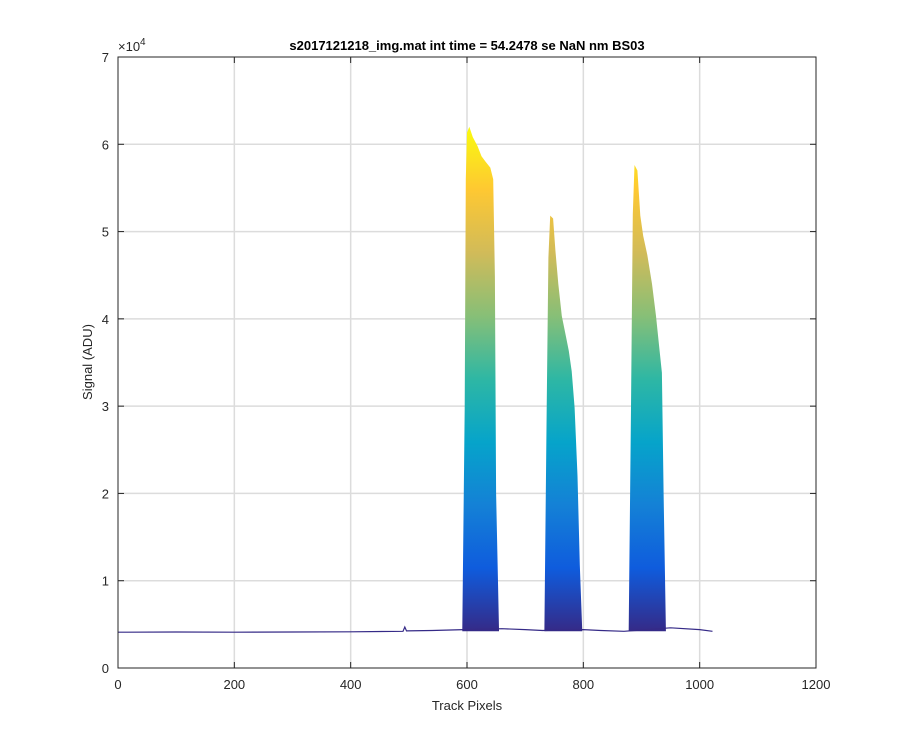 This screenshot has height=750, width=900. What do you see at coordinates (699, 684) in the screenshot?
I see `x-tick-label: 1000` at bounding box center [699, 684].